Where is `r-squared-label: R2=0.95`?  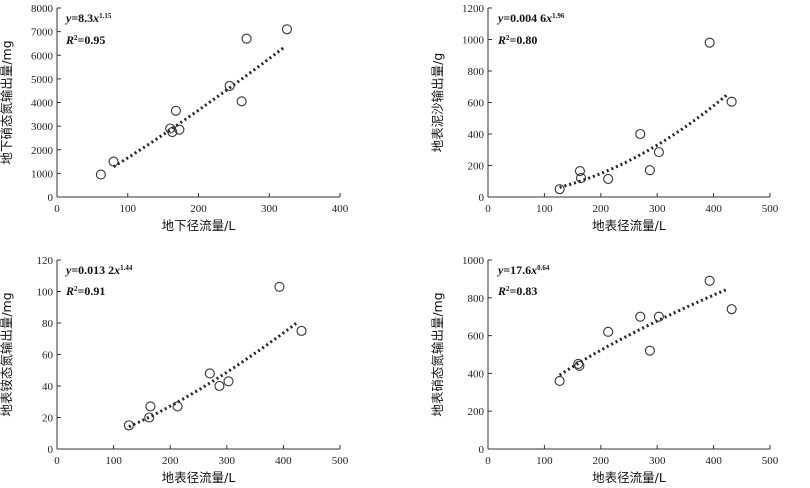
r-squared-label: R2=0.95 is located at coordinates (85, 40).